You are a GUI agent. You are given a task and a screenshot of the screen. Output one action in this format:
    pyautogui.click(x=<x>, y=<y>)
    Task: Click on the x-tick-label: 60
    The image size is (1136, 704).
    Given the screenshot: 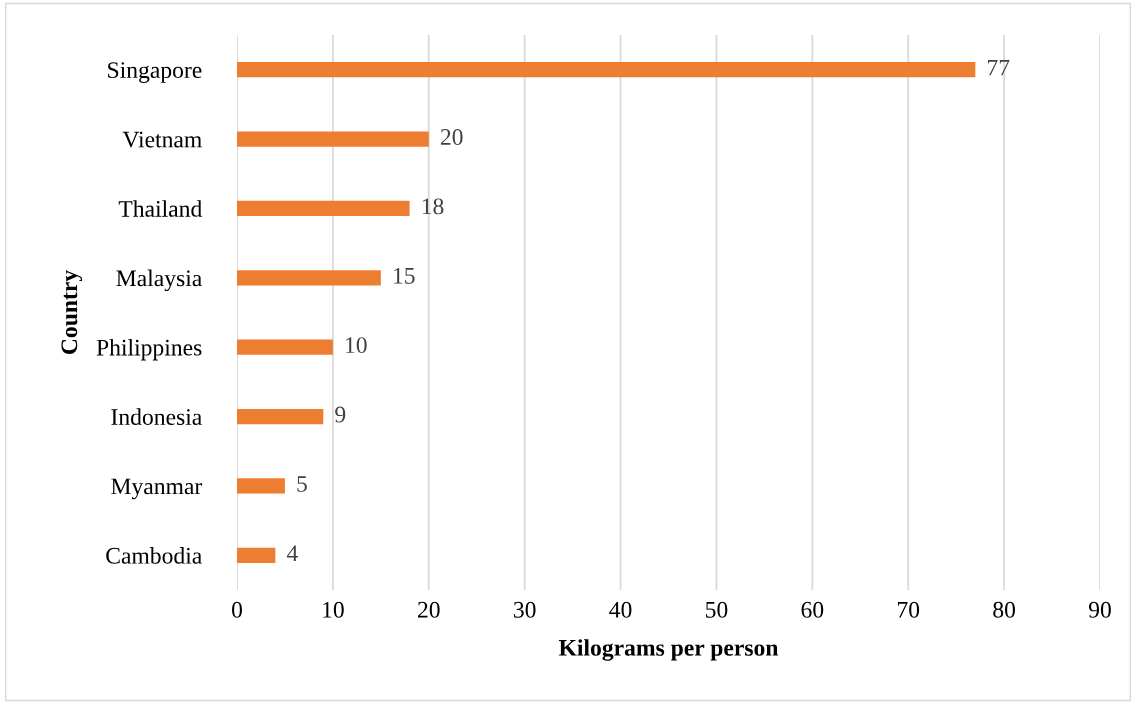 What is the action you would take?
    pyautogui.click(x=812, y=609)
    